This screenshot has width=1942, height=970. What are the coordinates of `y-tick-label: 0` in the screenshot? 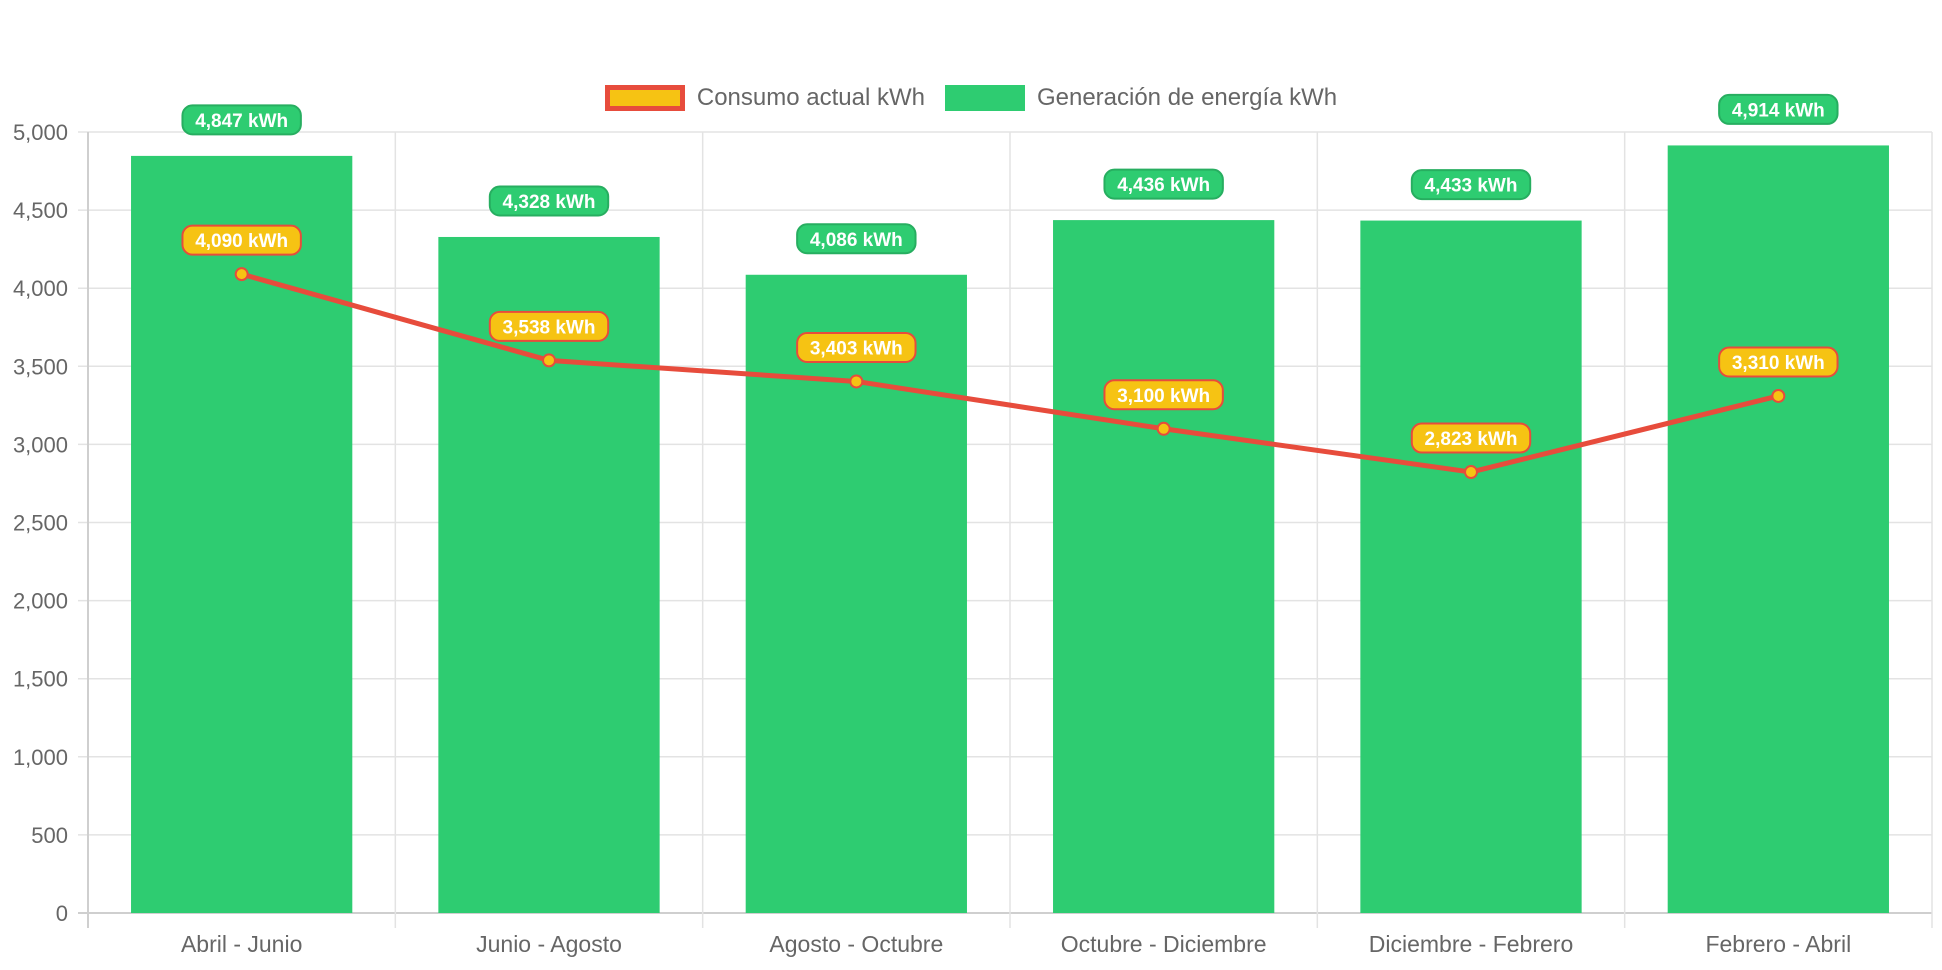 It's located at (62, 913).